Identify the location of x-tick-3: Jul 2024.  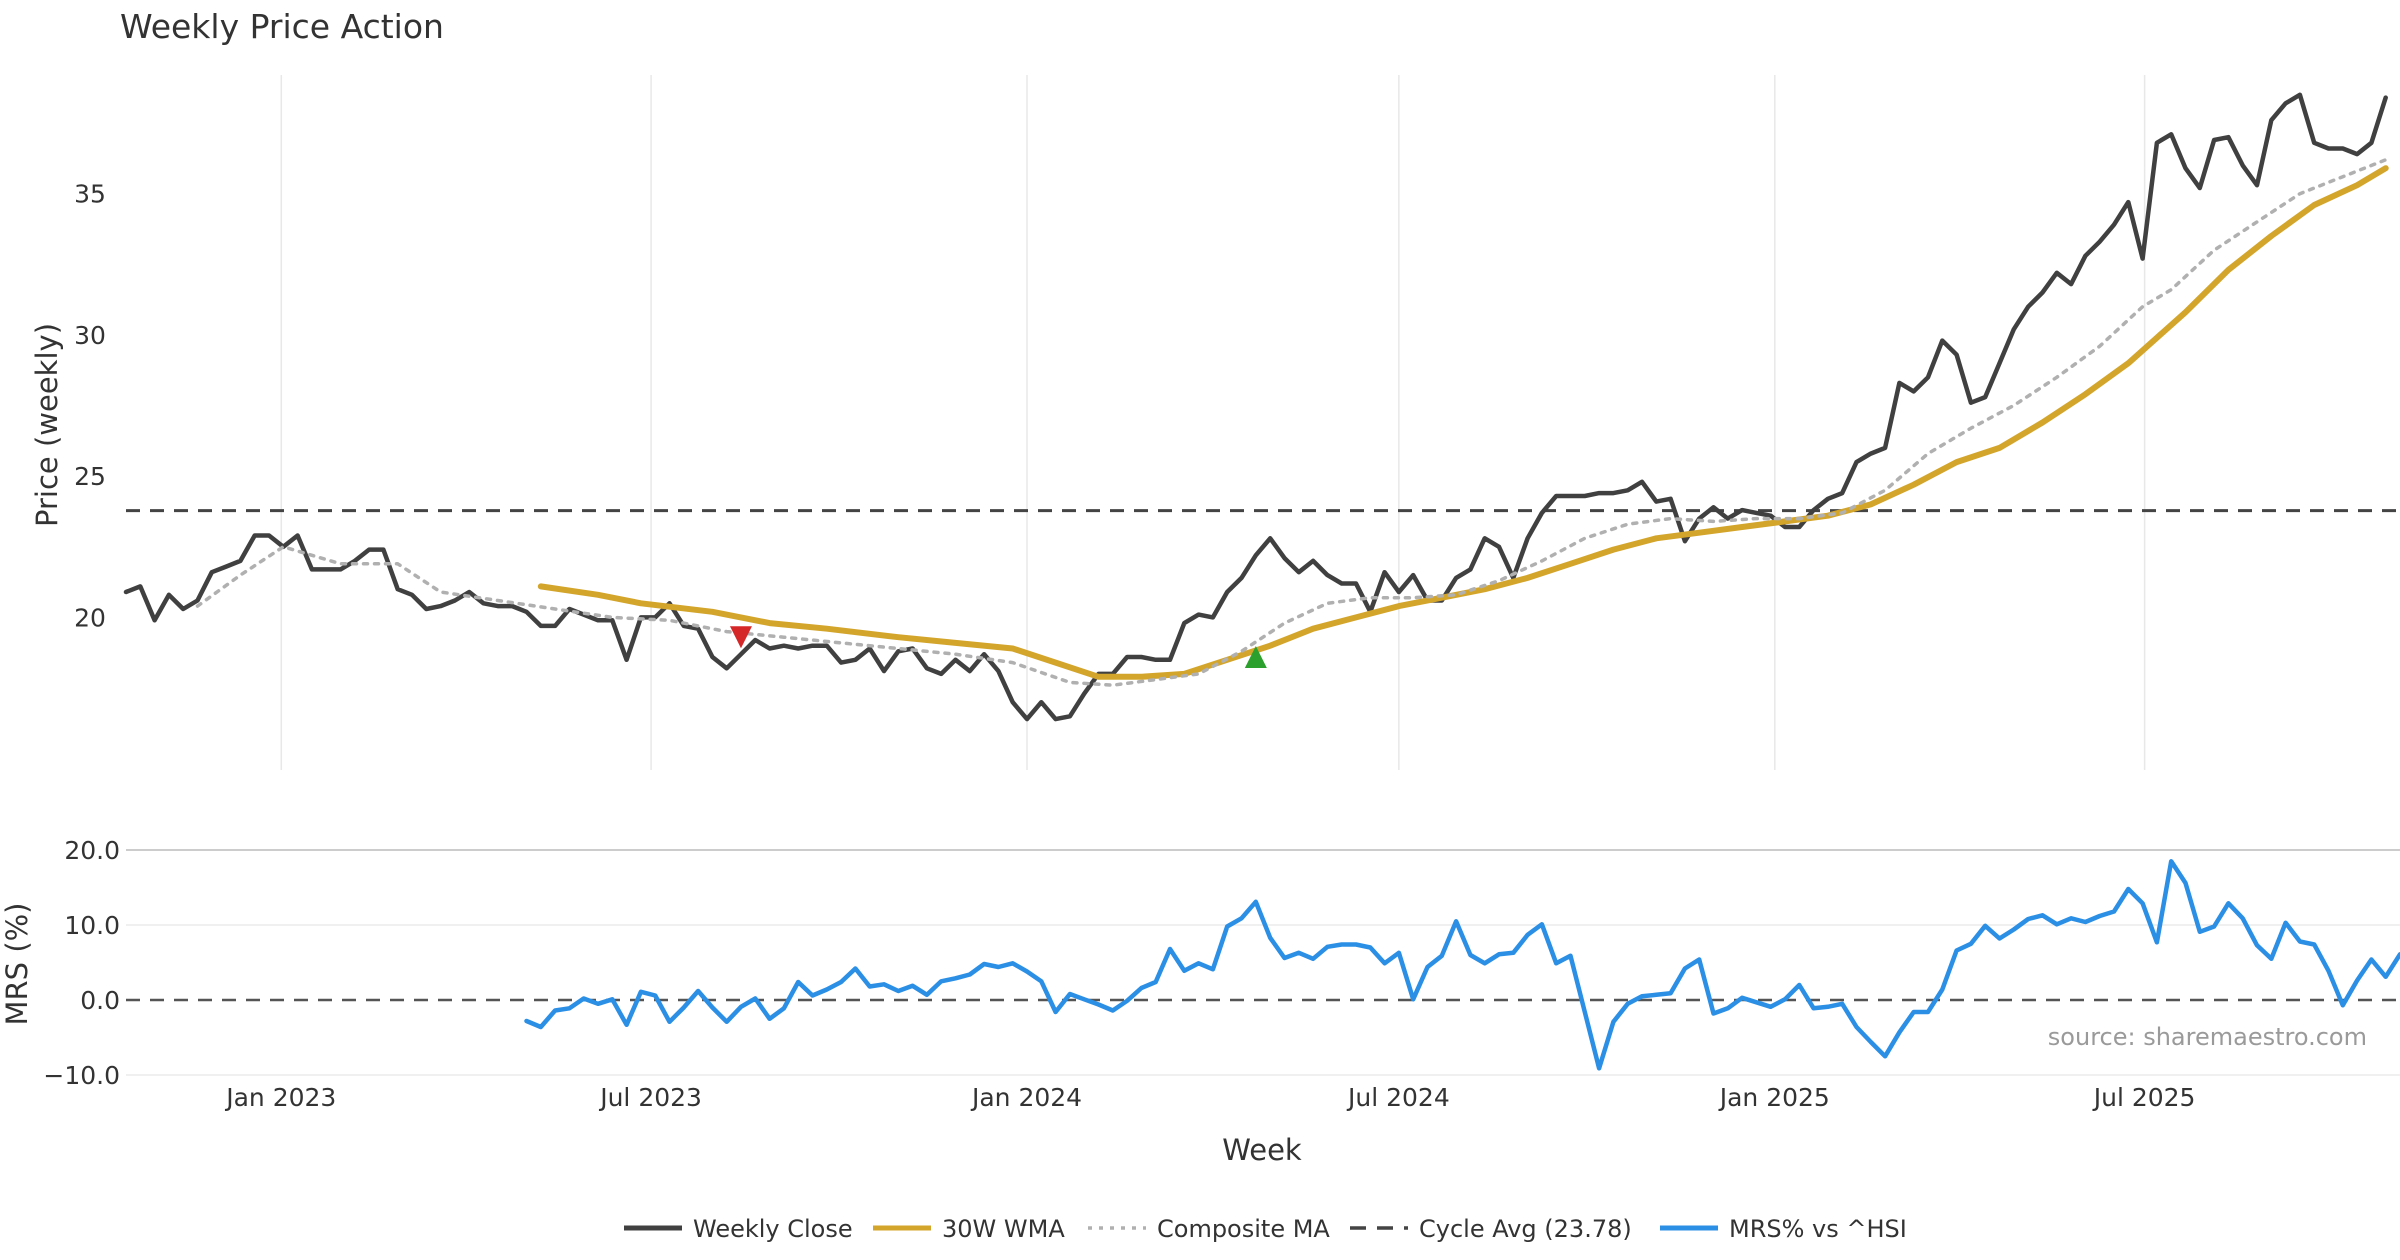
(1398, 1097).